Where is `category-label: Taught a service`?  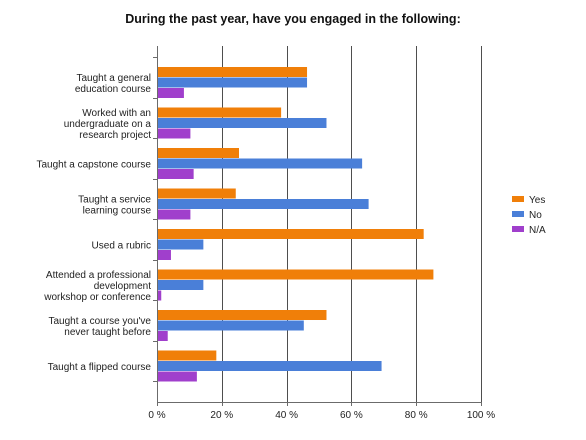
category-label: Taught a service is located at coordinates (114, 200).